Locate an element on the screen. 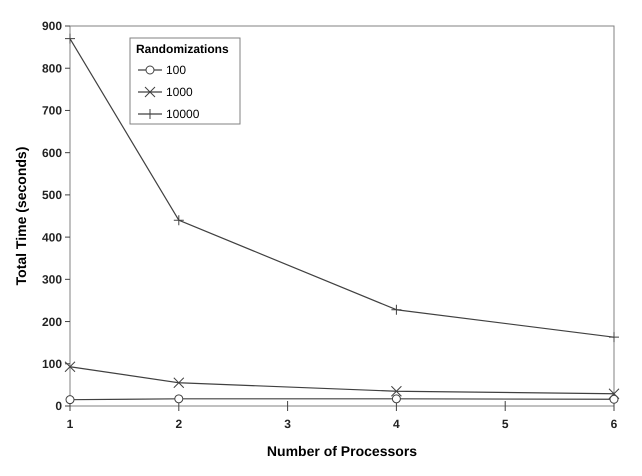  y-tick-label: 500 is located at coordinates (52, 195).